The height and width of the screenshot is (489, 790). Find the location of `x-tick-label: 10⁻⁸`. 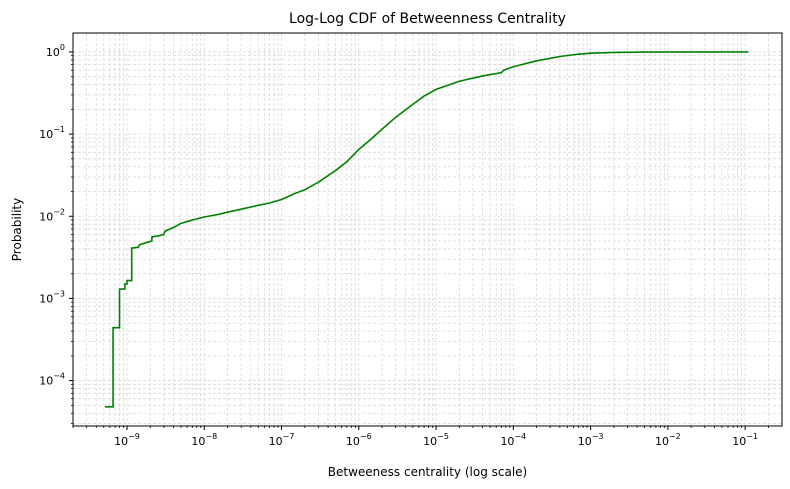

x-tick-label: 10⁻⁸ is located at coordinates (204, 440).